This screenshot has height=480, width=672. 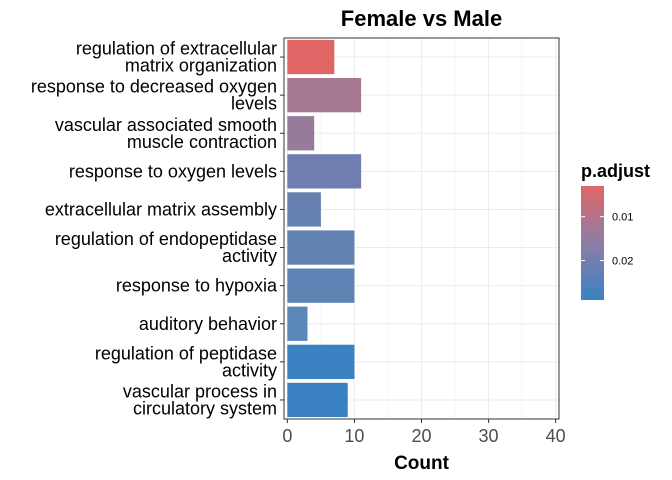 I want to click on category-label: regulation of peptidase activity, so click(x=186, y=361).